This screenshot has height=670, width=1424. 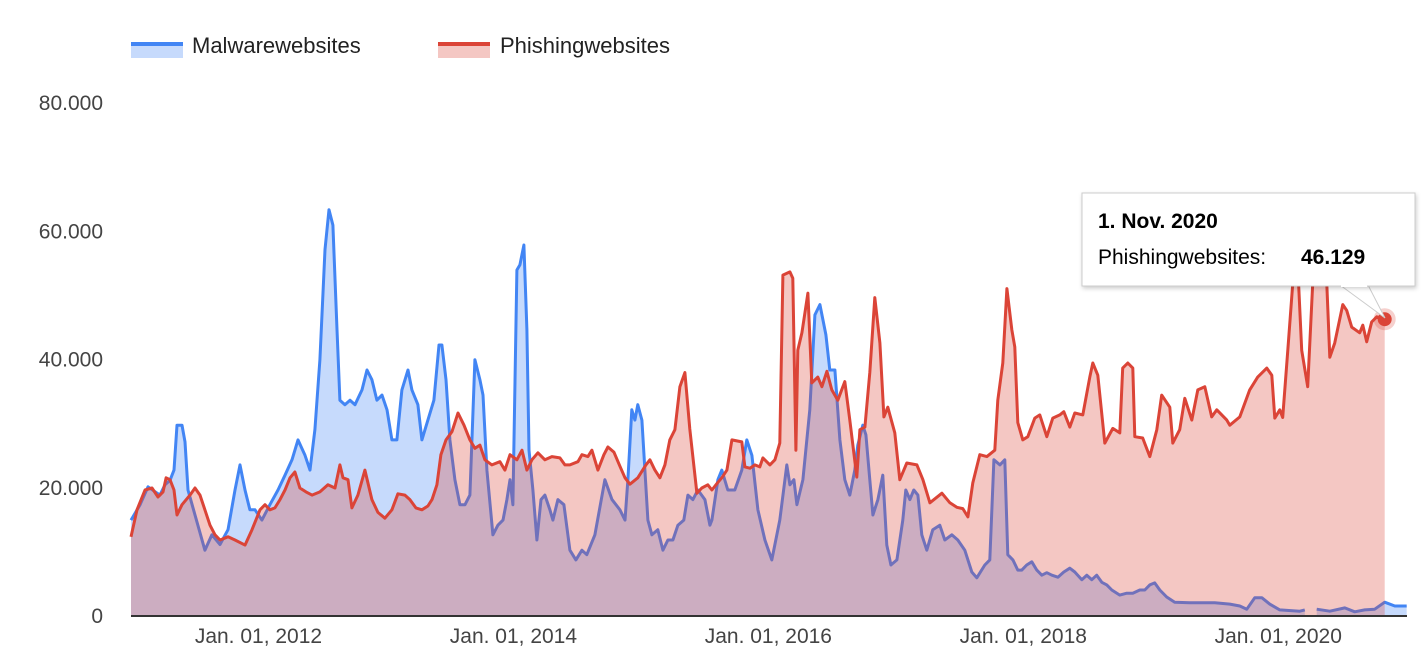 I want to click on series-line-malwarewebsites, so click(x=1361, y=607).